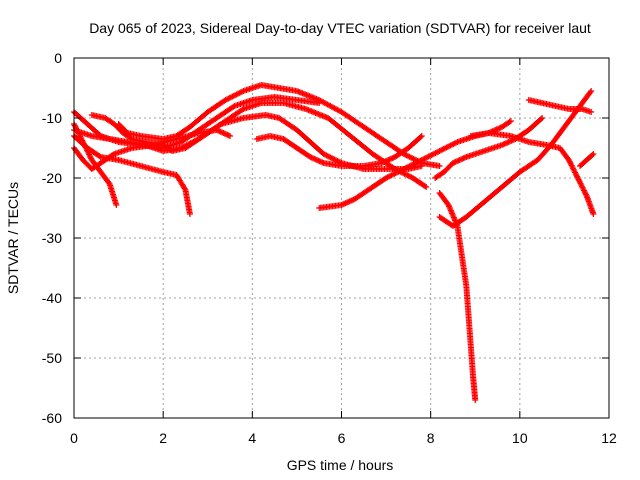  What do you see at coordinates (13, 238) in the screenshot?
I see `y-axis-title: SDTVAR / TECUs` at bounding box center [13, 238].